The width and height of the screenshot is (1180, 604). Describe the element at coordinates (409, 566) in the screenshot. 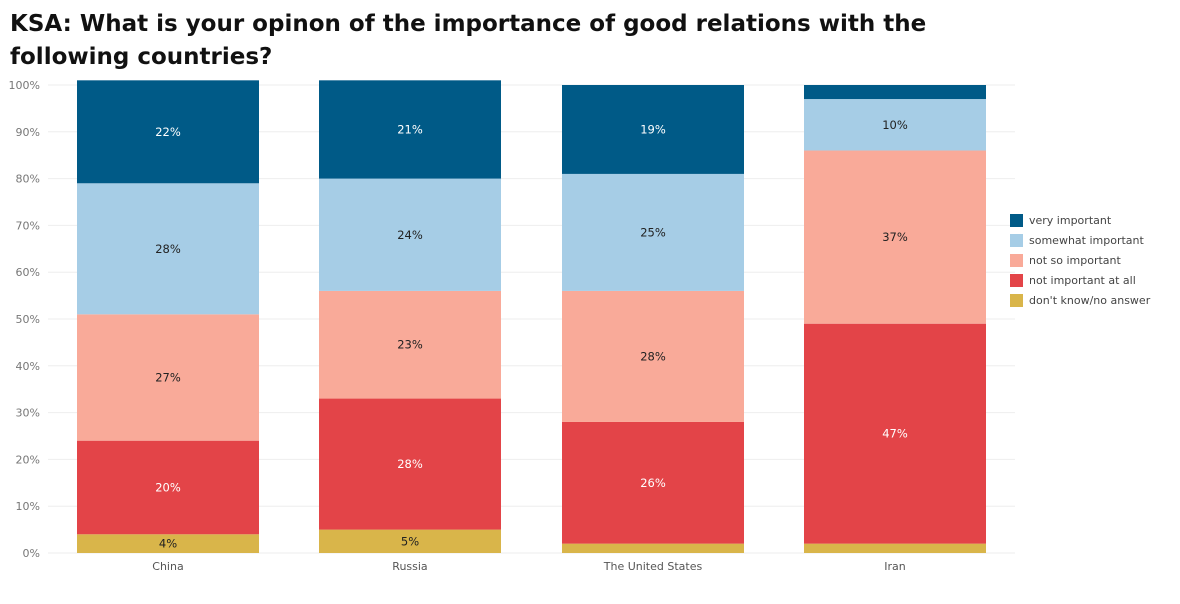

I see `x-category-label: Russia` at that location.